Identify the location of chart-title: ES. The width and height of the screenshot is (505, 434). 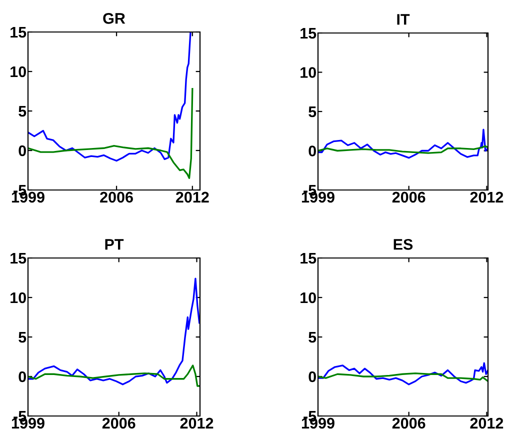
(403, 244).